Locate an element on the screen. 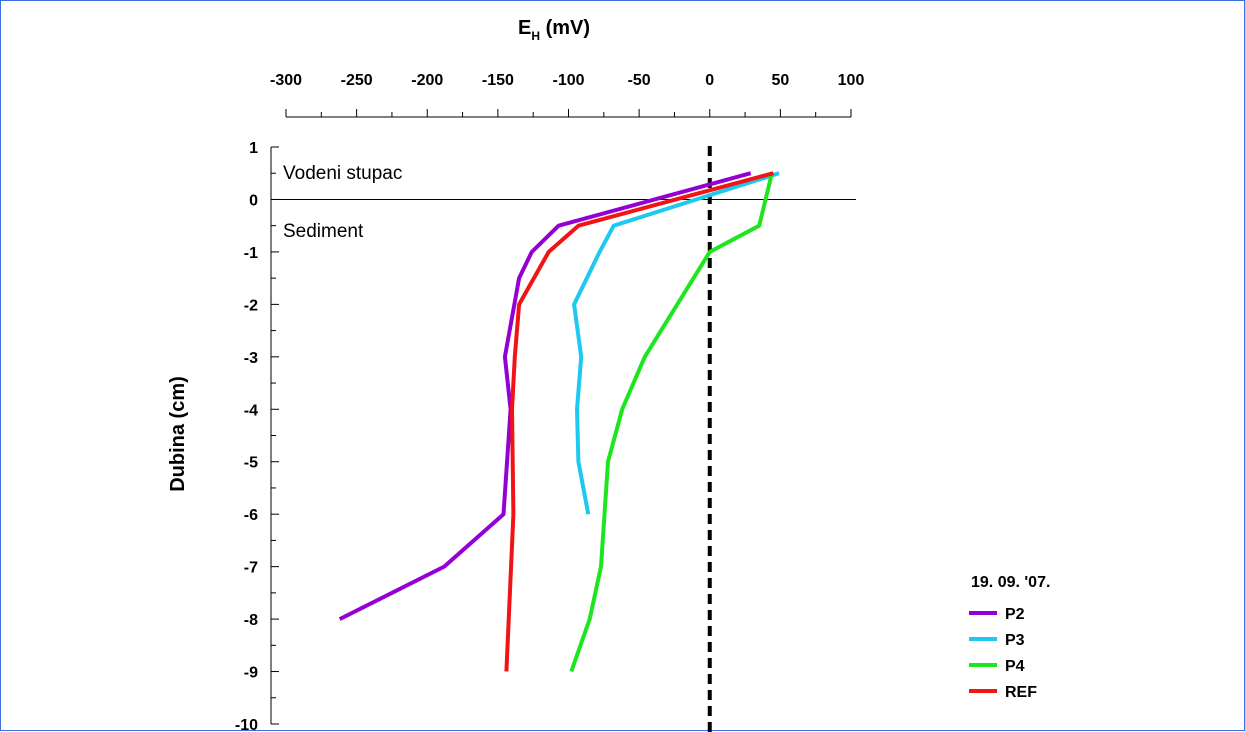 This screenshot has height=732, width=1245. y-tick-label: -7 is located at coordinates (251, 568).